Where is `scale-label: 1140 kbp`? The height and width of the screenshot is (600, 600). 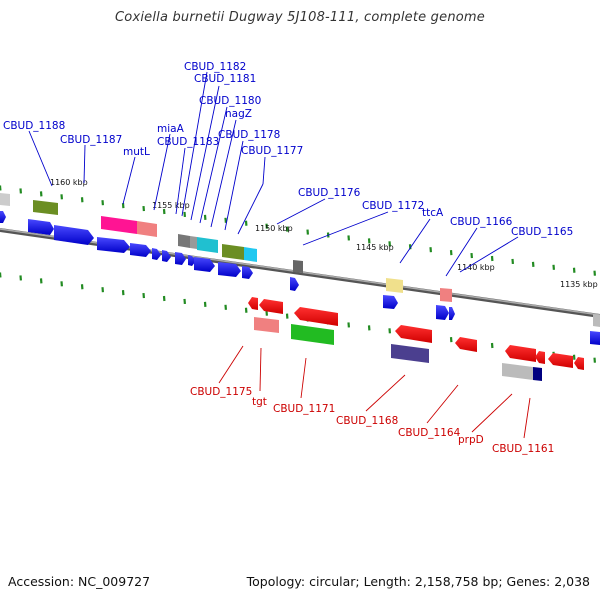
scale-label: 1140 kbp is located at coordinates (476, 267).